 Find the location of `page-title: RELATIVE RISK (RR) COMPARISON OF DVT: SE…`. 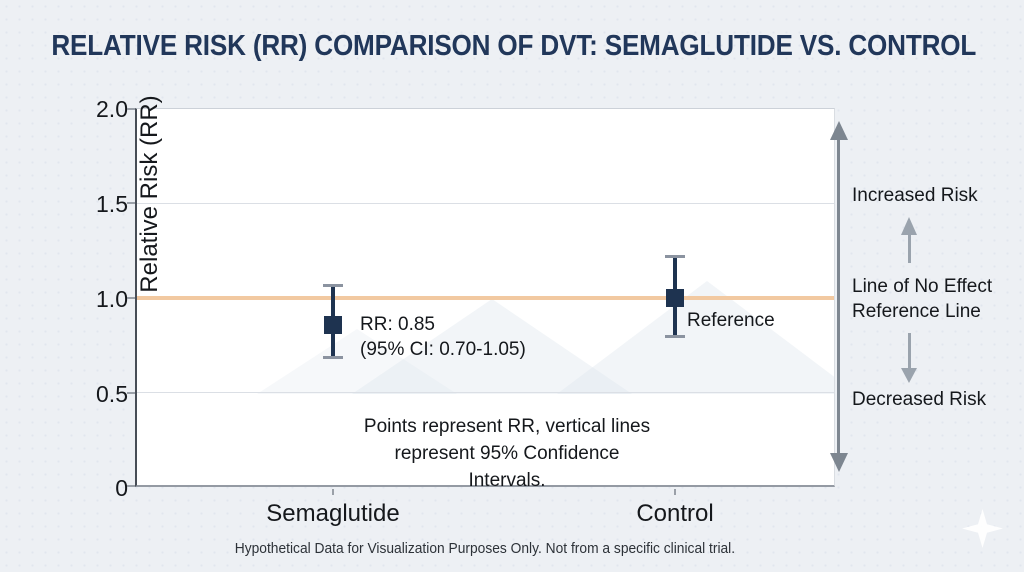

page-title: RELATIVE RISK (RR) COMPARISON OF DVT: SE… is located at coordinates (514, 46).